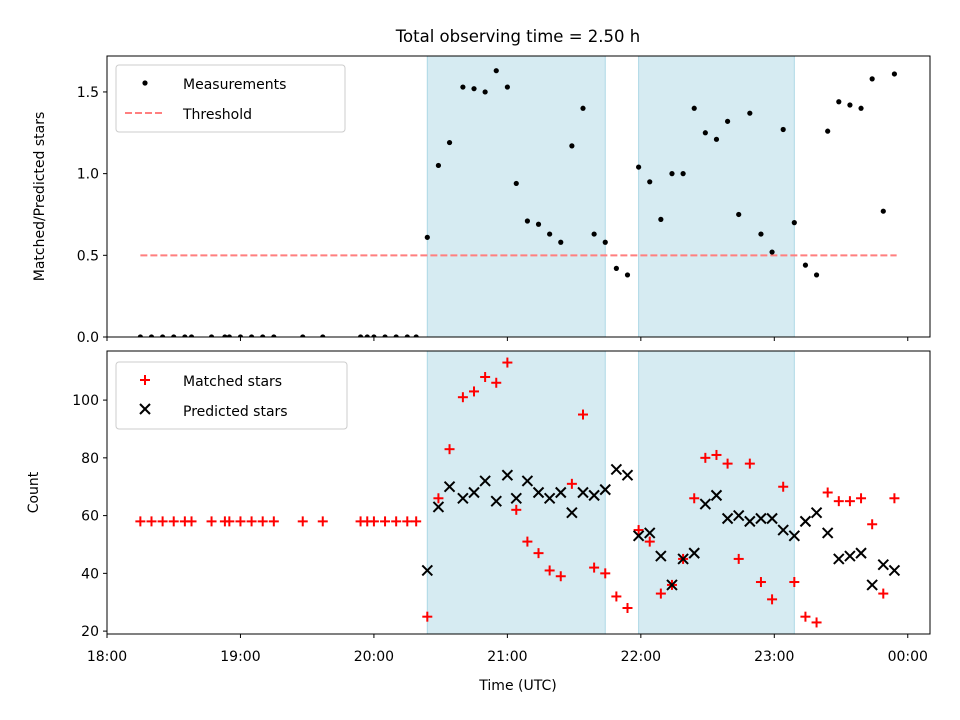 The height and width of the screenshot is (720, 960). Describe the element at coordinates (908, 657) in the screenshot. I see `x-tick-label: 00:00` at that location.